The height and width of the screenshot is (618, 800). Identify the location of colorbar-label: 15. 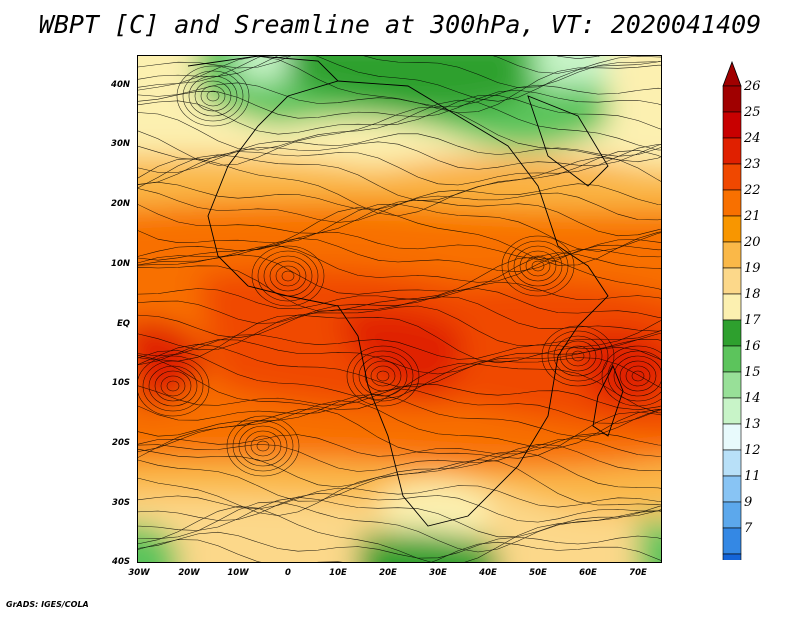
(752, 372).